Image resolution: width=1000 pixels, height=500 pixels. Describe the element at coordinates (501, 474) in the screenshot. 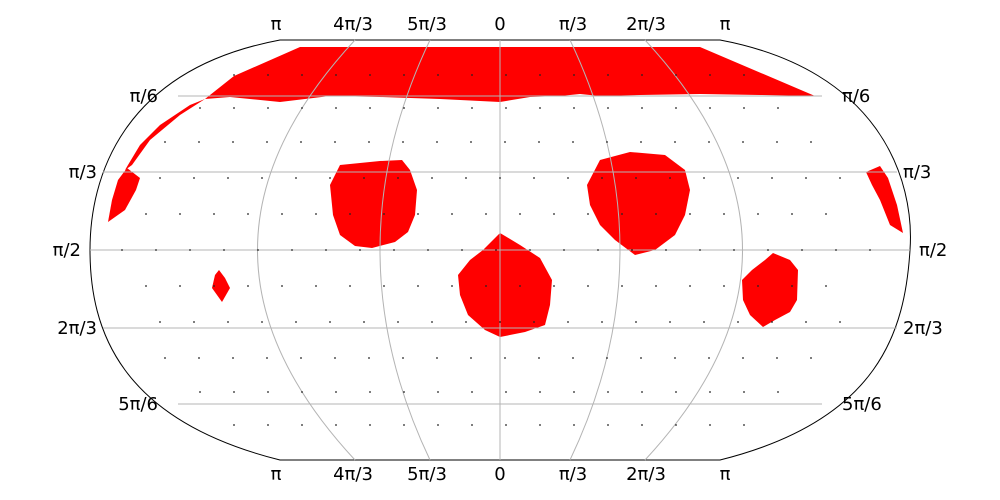

I see `bottom-longitude-labels: π 4π/3 5π/3 0 π/3 2π/3 π` at that location.